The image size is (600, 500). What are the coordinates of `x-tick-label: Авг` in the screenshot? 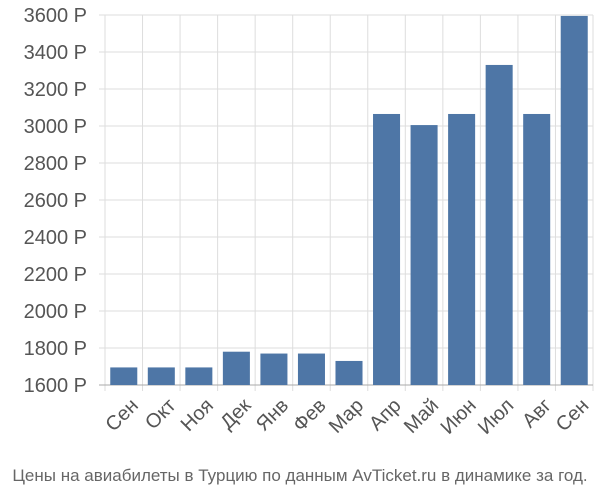 It's located at (537, 414).